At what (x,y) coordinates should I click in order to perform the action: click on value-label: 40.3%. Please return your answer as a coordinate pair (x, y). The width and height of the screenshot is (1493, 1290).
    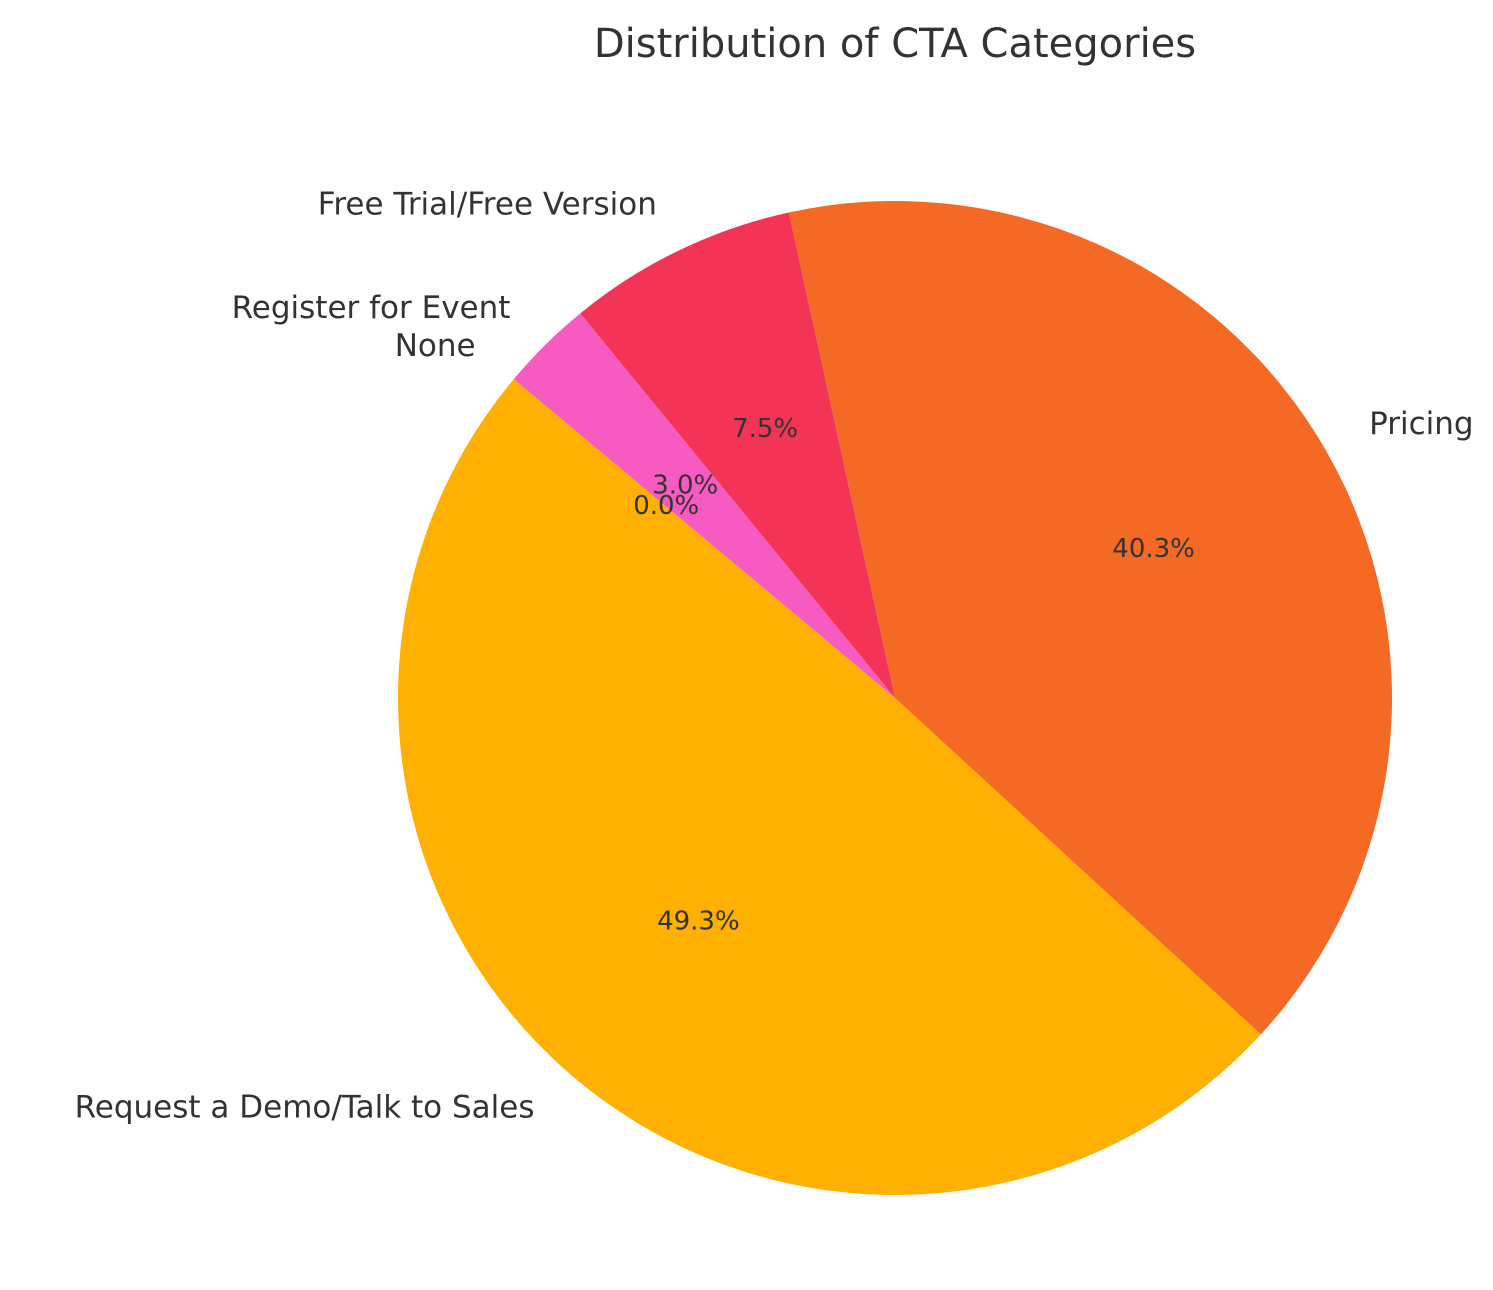
    Looking at the image, I should click on (1153, 549).